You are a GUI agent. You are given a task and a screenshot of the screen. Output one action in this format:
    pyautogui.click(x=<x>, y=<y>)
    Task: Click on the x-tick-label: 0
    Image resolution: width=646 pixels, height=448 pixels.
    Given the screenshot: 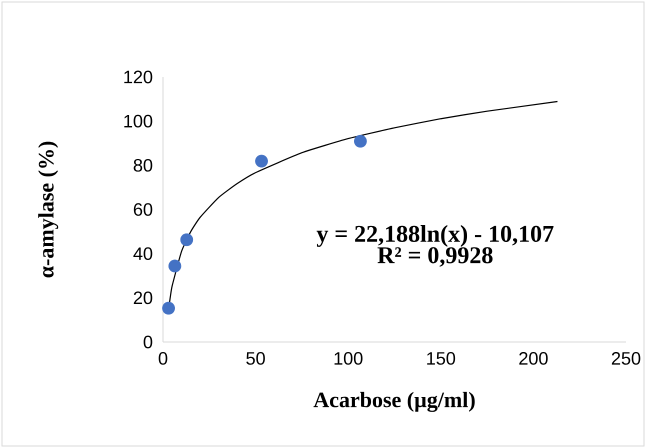 What is the action you would take?
    pyautogui.click(x=163, y=358)
    